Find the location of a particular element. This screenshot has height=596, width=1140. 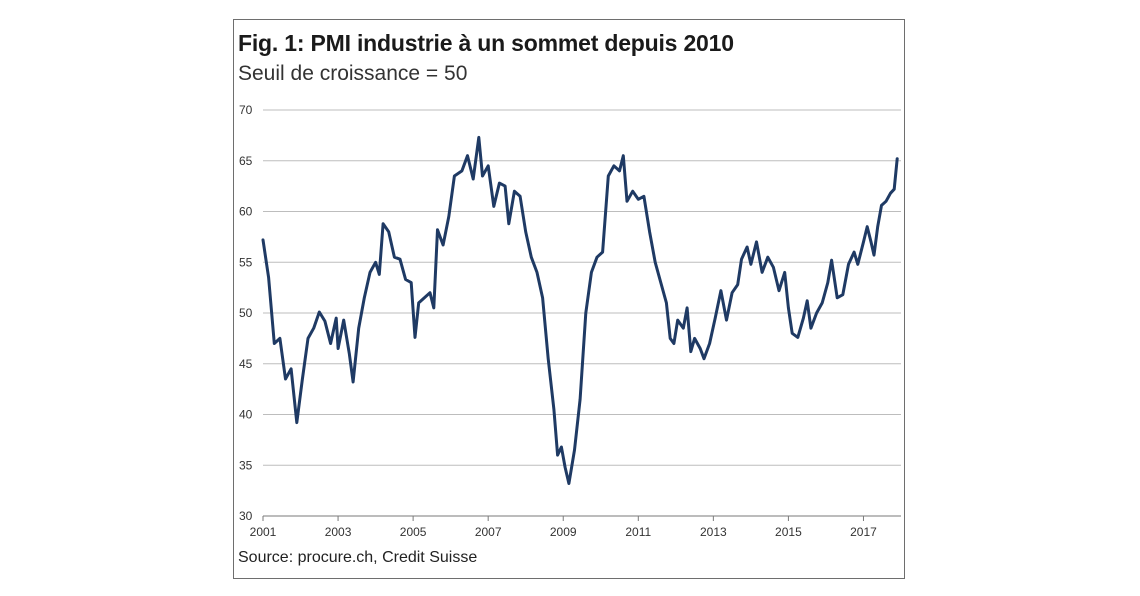

y-tick-label: 35 is located at coordinates (246, 465).